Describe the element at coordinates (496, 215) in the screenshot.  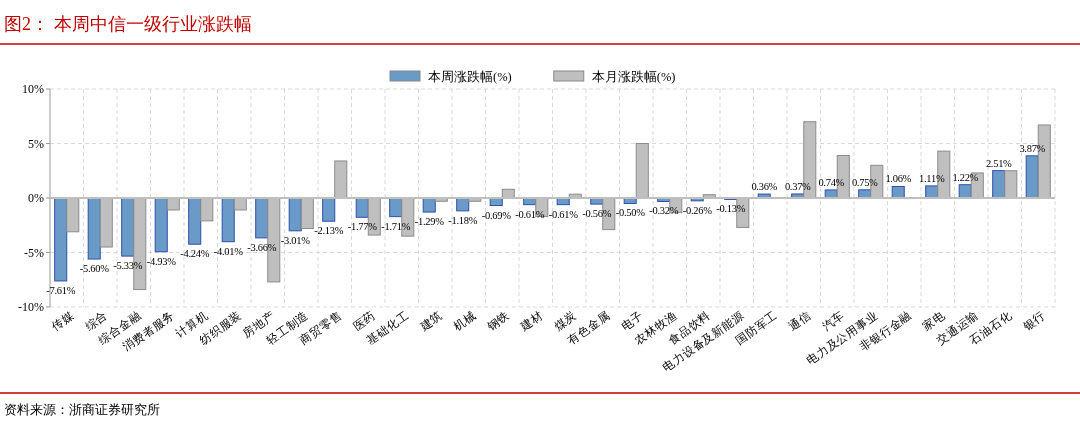
I see `data-label: -0.69%` at that location.